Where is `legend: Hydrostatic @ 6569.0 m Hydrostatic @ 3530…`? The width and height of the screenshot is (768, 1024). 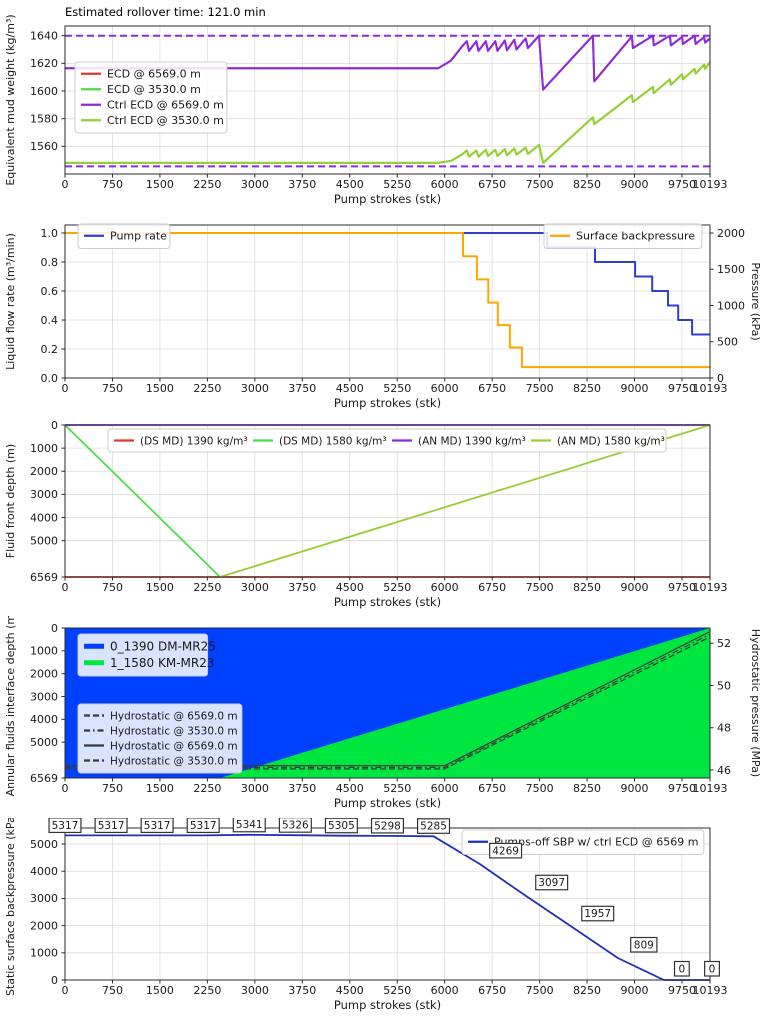 legend: Hydrostatic @ 6569.0 m Hydrostatic @ 3530… is located at coordinates (160, 738).